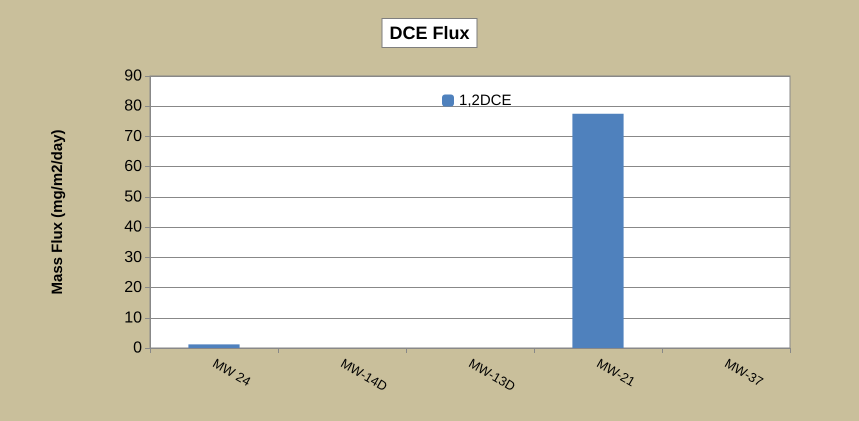 Image resolution: width=859 pixels, height=421 pixels. Describe the element at coordinates (485, 100) in the screenshot. I see `legend-label: 1,2DCE` at that location.